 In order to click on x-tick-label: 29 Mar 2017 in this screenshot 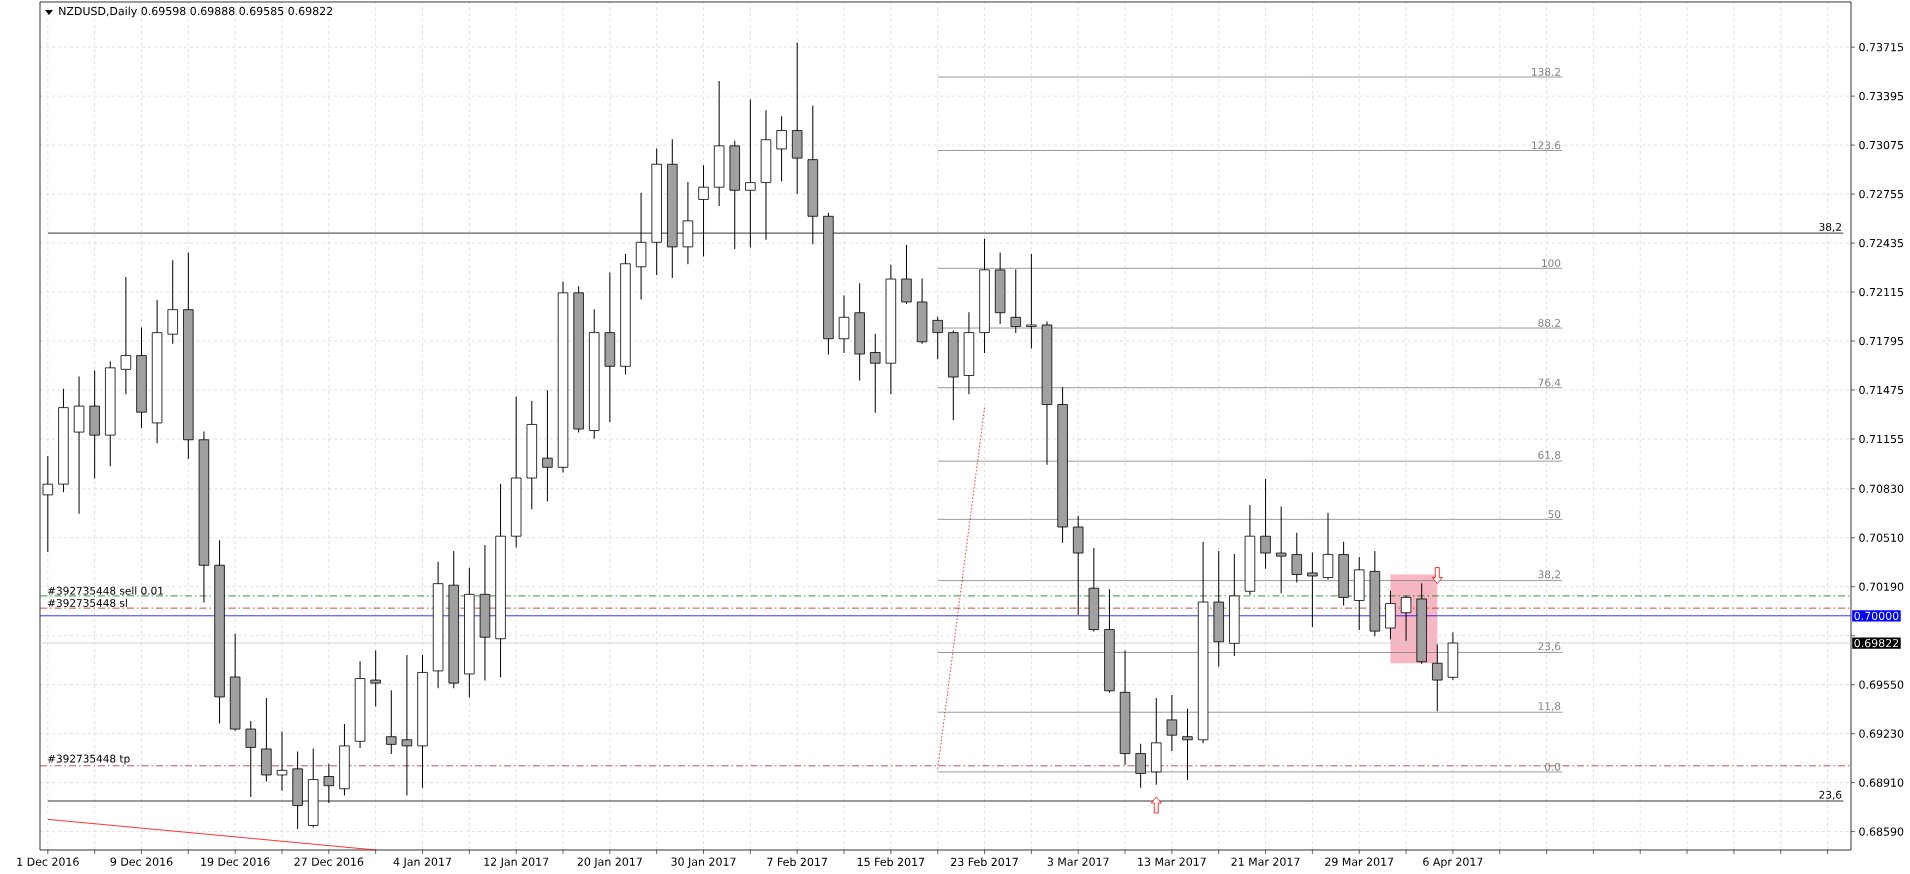, I will do `click(1359, 861)`.